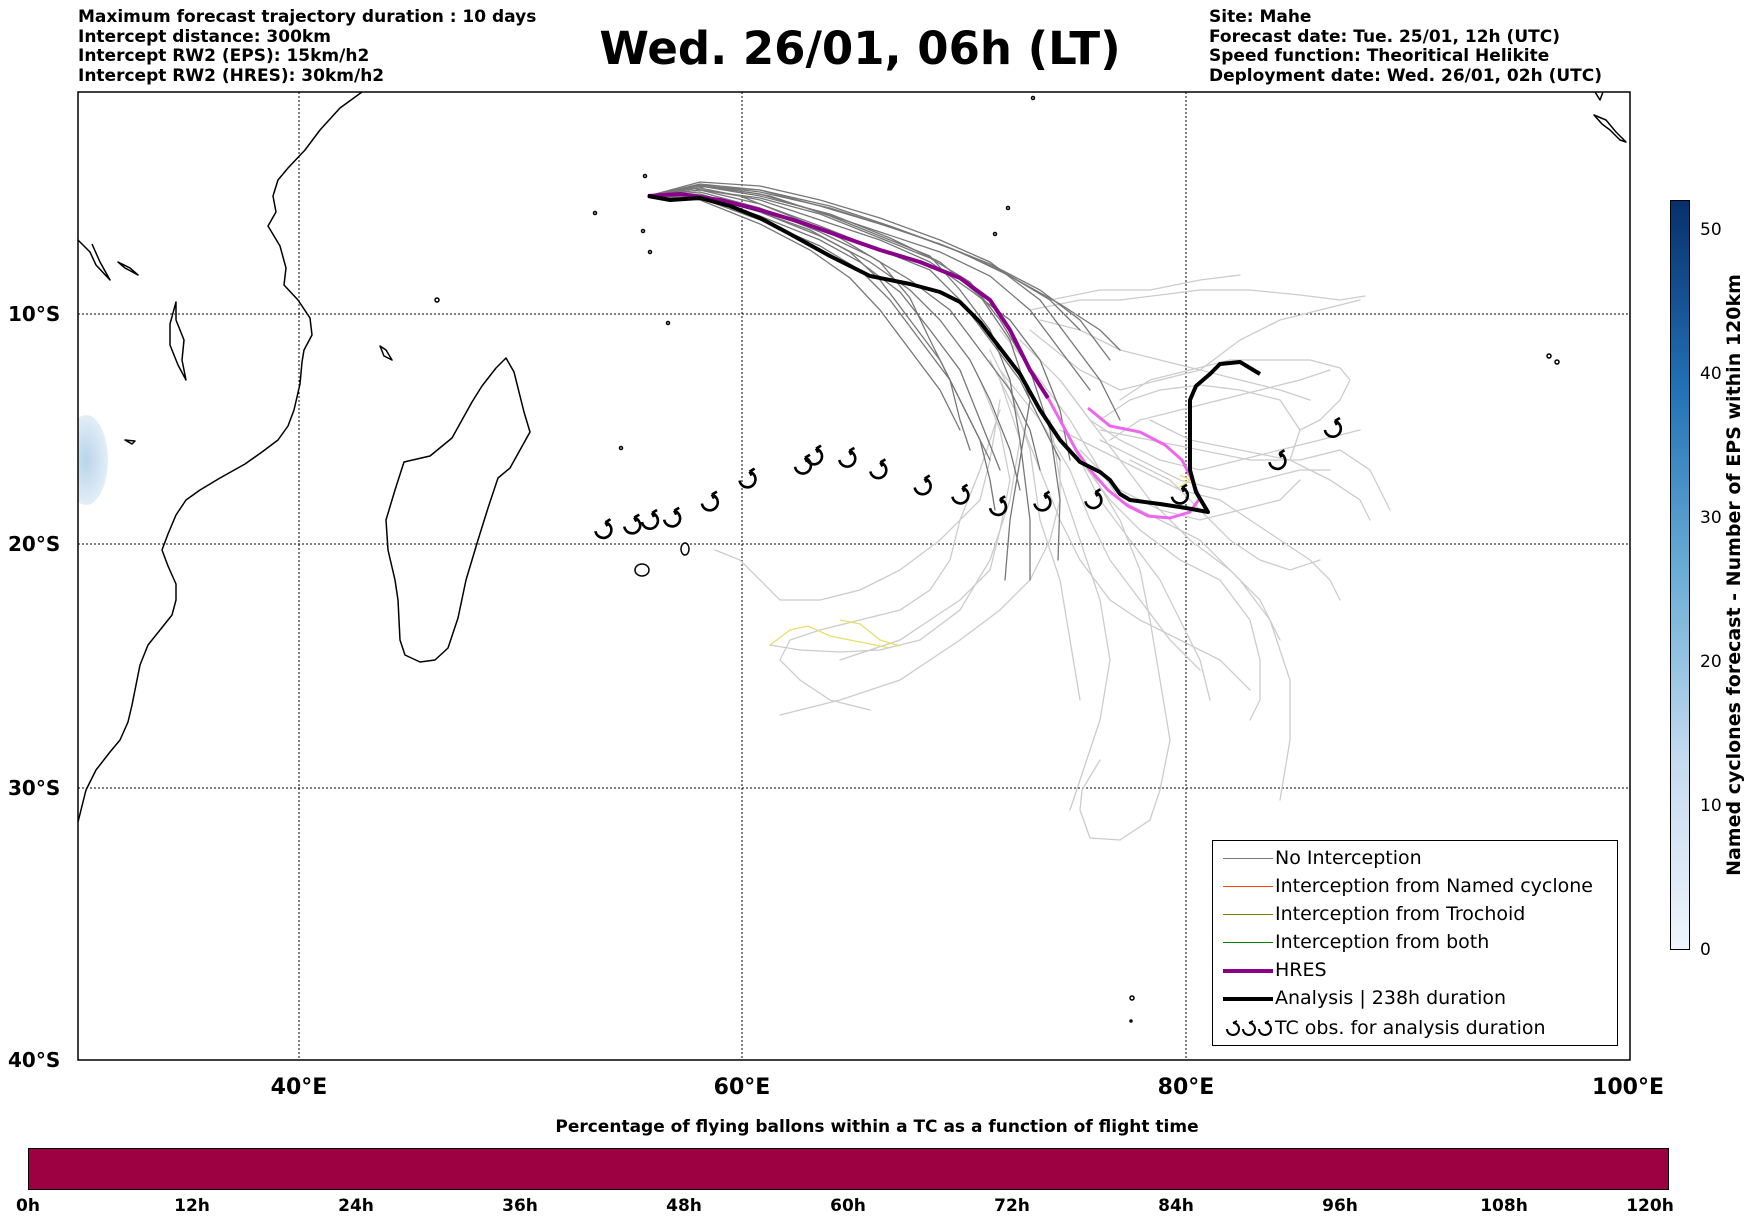  I want to click on analysis-trajectory, so click(954, 354).